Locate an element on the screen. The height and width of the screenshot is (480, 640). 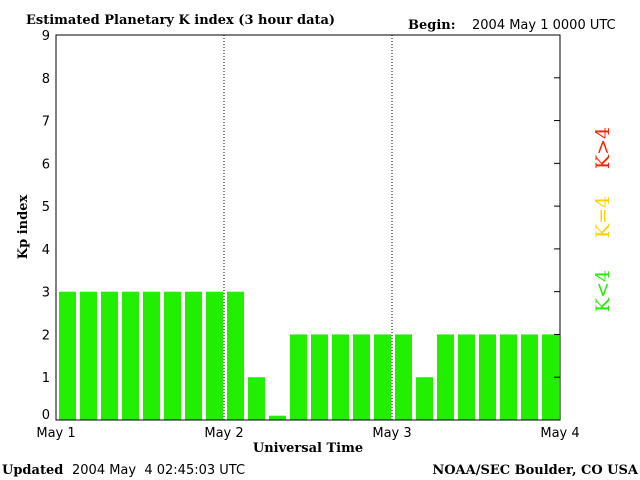
source-credit: NOAA/SEC Boulder, CO USA is located at coordinates (535, 470).